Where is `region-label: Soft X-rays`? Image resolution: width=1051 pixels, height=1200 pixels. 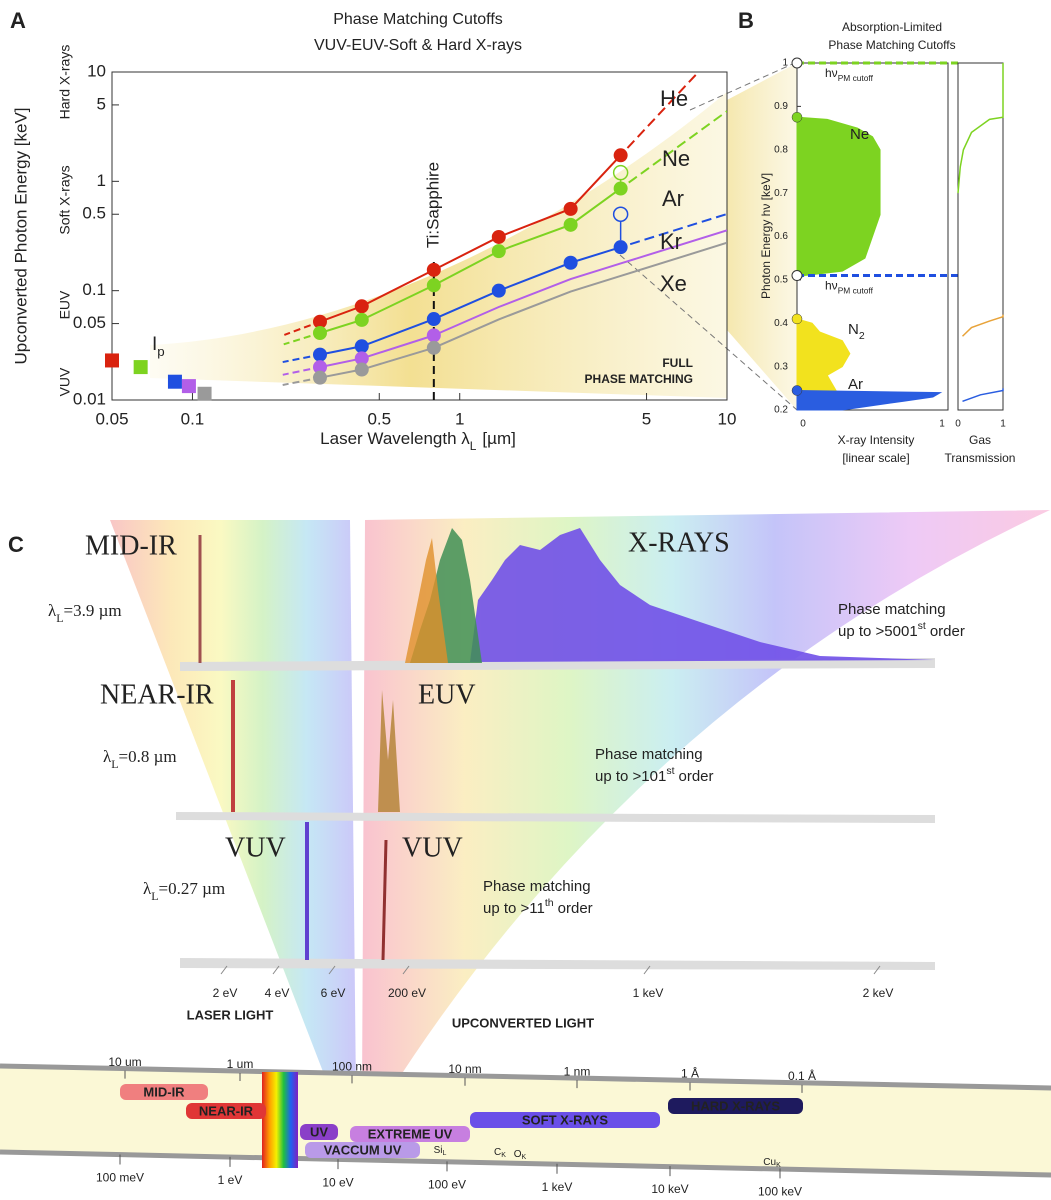
region-label: Soft X-rays is located at coordinates (65, 199).